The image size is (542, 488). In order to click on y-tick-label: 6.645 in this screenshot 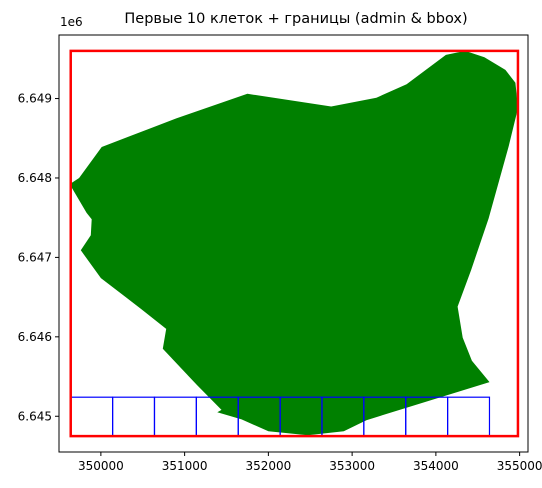, I will do `click(35, 416)`.